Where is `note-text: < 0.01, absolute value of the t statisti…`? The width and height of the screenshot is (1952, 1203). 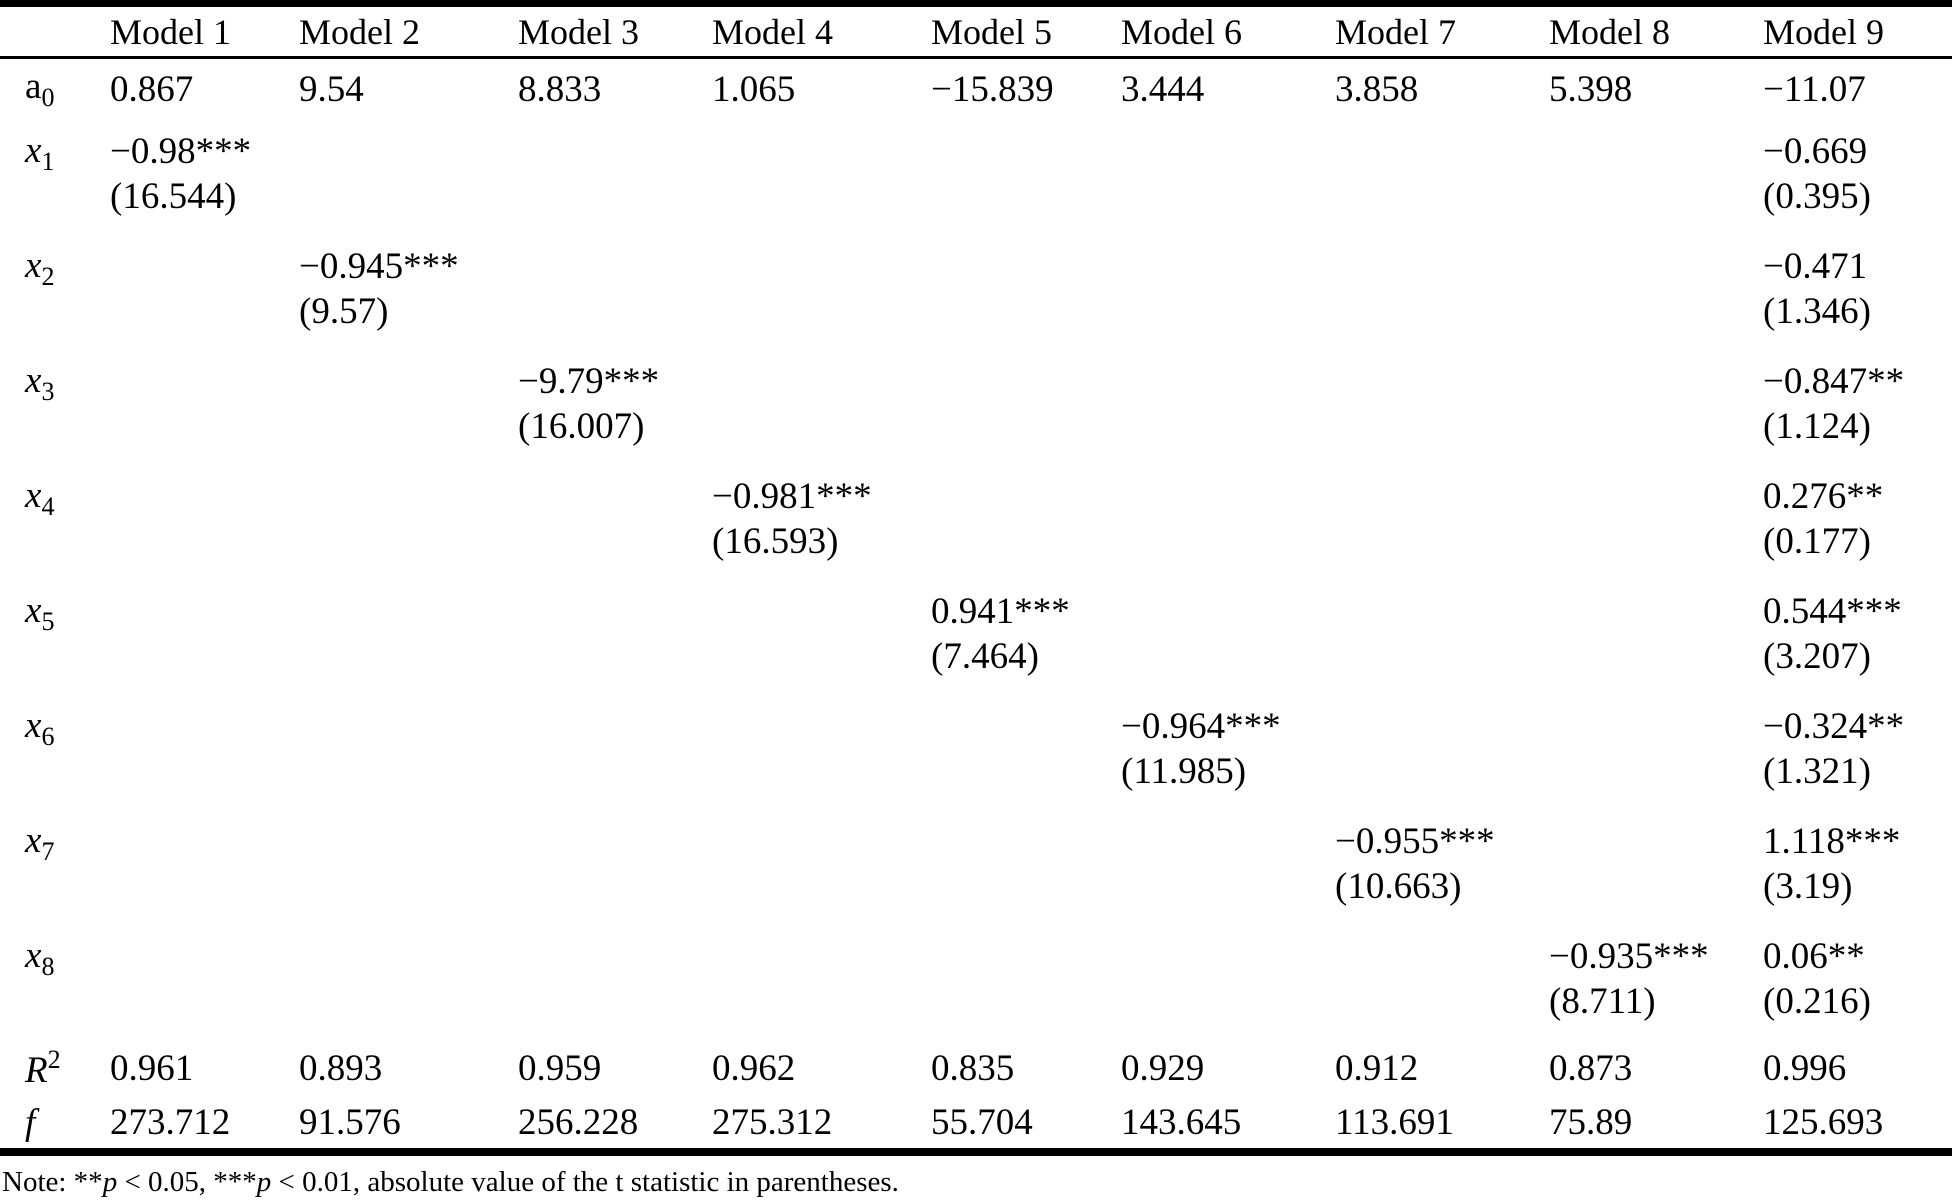
note-text: < 0.01, absolute value of the t statisti… is located at coordinates (585, 1181).